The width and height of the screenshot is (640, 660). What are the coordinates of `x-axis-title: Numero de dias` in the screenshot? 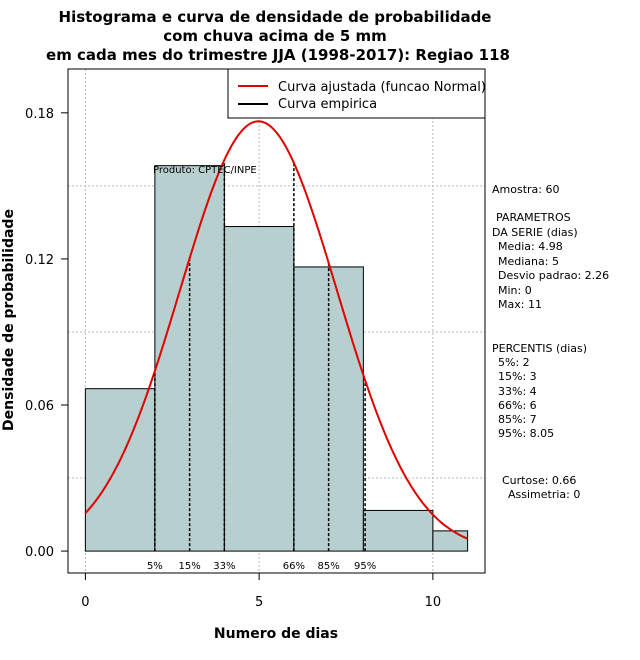 It's located at (276, 634).